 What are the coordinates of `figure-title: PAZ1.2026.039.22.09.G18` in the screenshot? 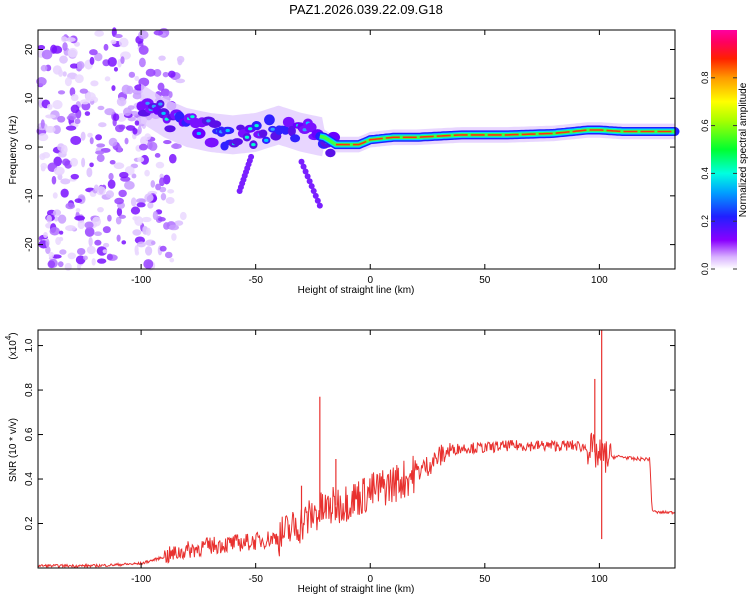 It's located at (366, 9).